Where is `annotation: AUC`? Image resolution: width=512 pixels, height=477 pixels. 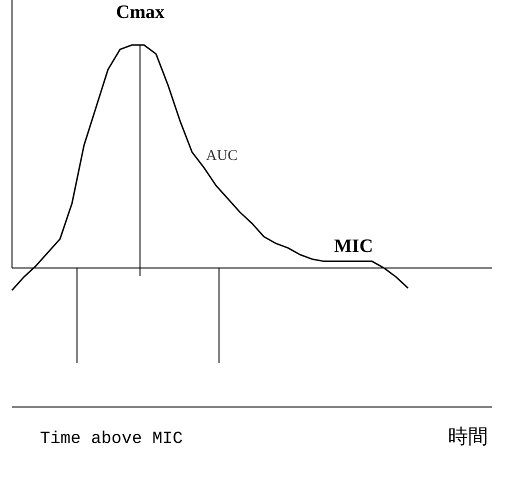
annotation: AUC is located at coordinates (222, 156).